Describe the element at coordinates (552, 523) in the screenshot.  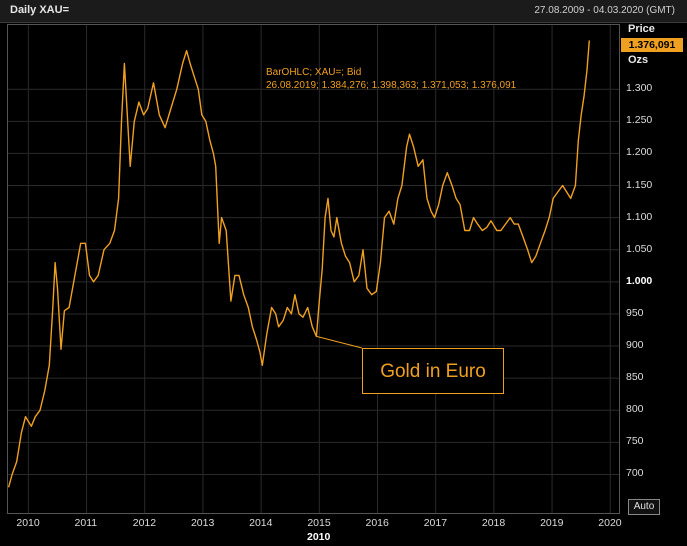
I see `x-tick-label: 2019` at that location.